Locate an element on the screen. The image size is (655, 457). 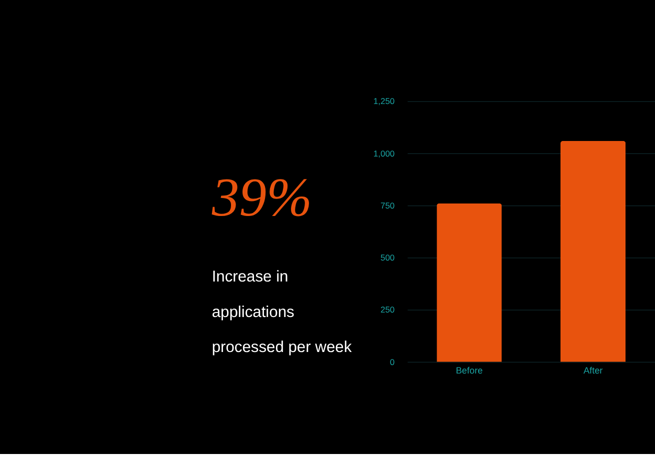
x-tick-label: Before is located at coordinates (469, 370).